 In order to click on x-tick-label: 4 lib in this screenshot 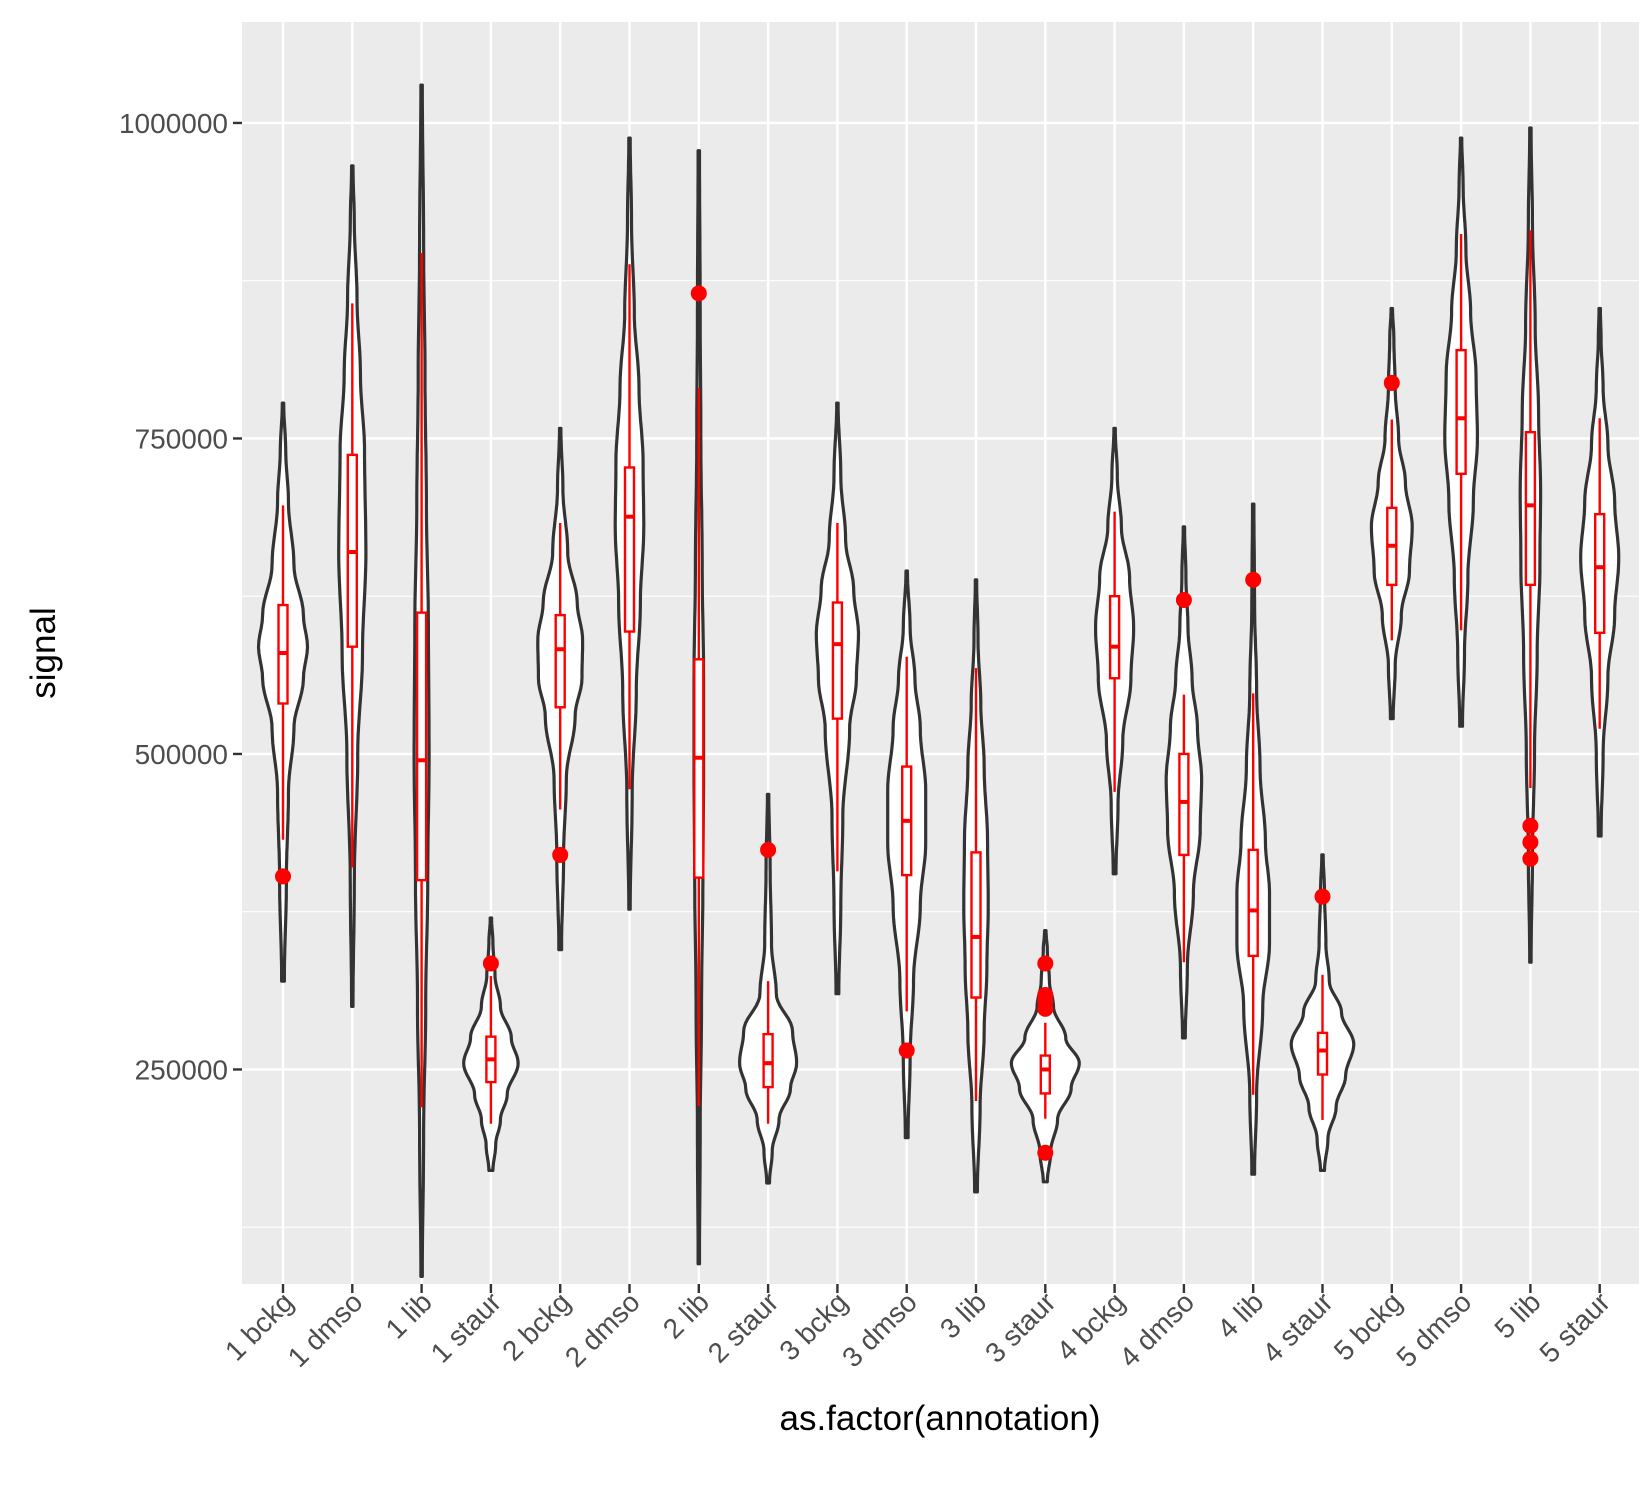, I will do `click(1240, 1315)`.